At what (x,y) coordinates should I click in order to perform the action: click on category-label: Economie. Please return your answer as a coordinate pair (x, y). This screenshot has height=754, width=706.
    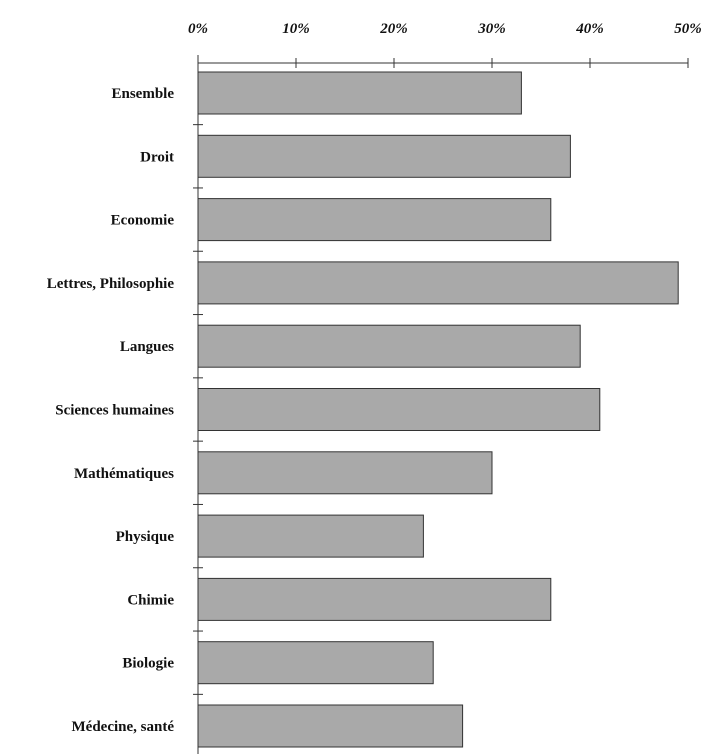
    Looking at the image, I should click on (143, 221).